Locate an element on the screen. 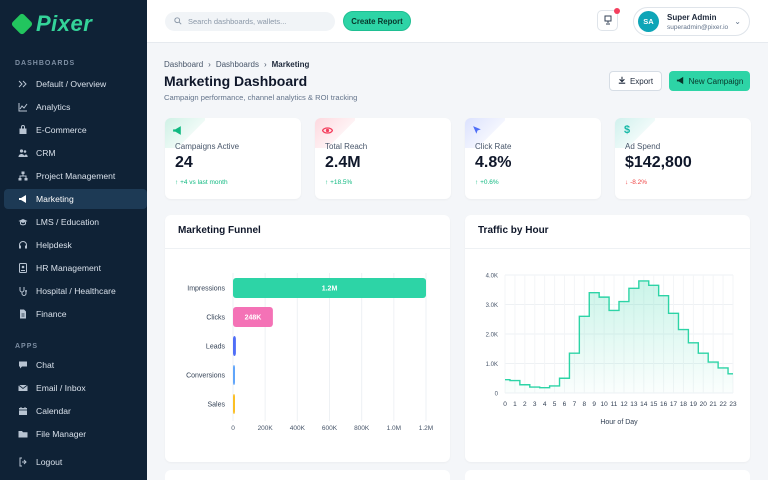 The width and height of the screenshot is (768, 480). sidebar-item-hr-management: HR Management is located at coordinates (75, 268).